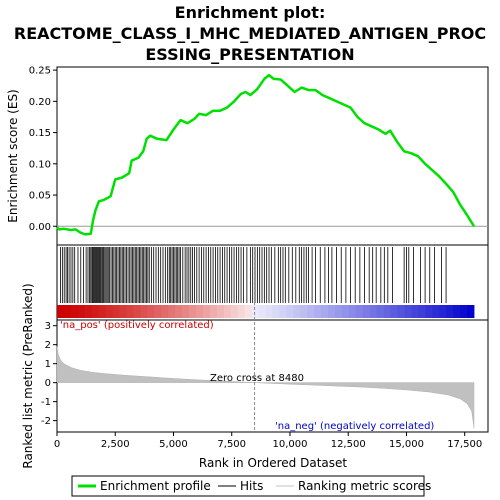 The image size is (500, 500). I want to click on es-y-tick-label-3: 0.15, so click(40, 133).